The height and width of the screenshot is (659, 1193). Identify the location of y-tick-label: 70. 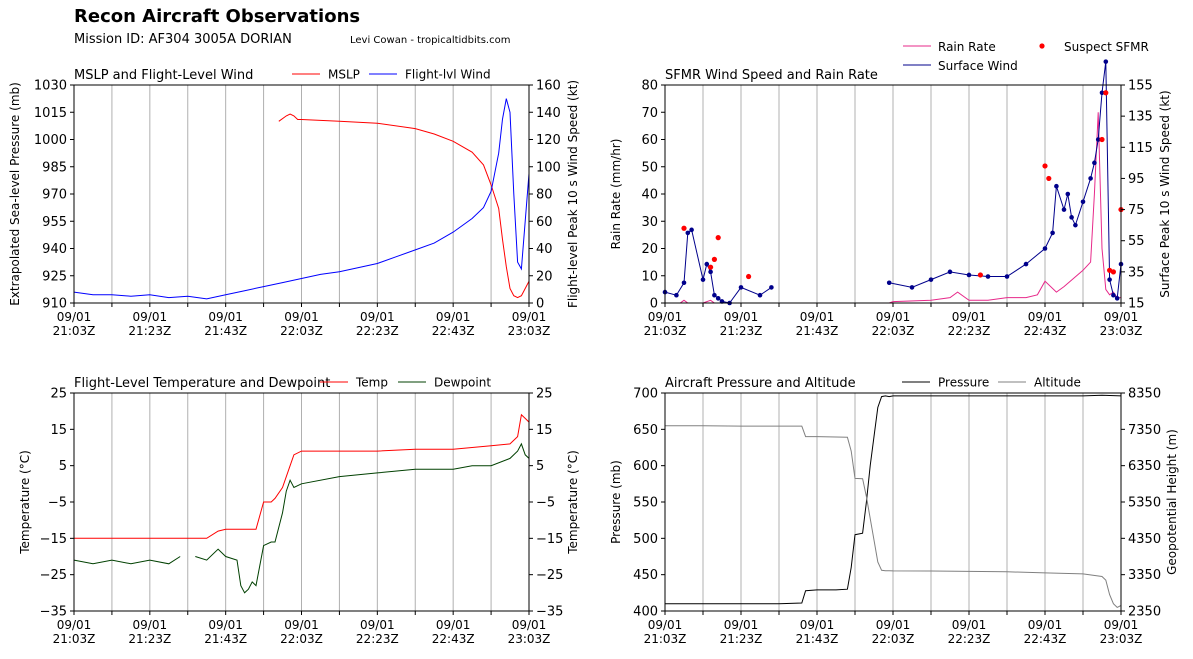
(649, 113).